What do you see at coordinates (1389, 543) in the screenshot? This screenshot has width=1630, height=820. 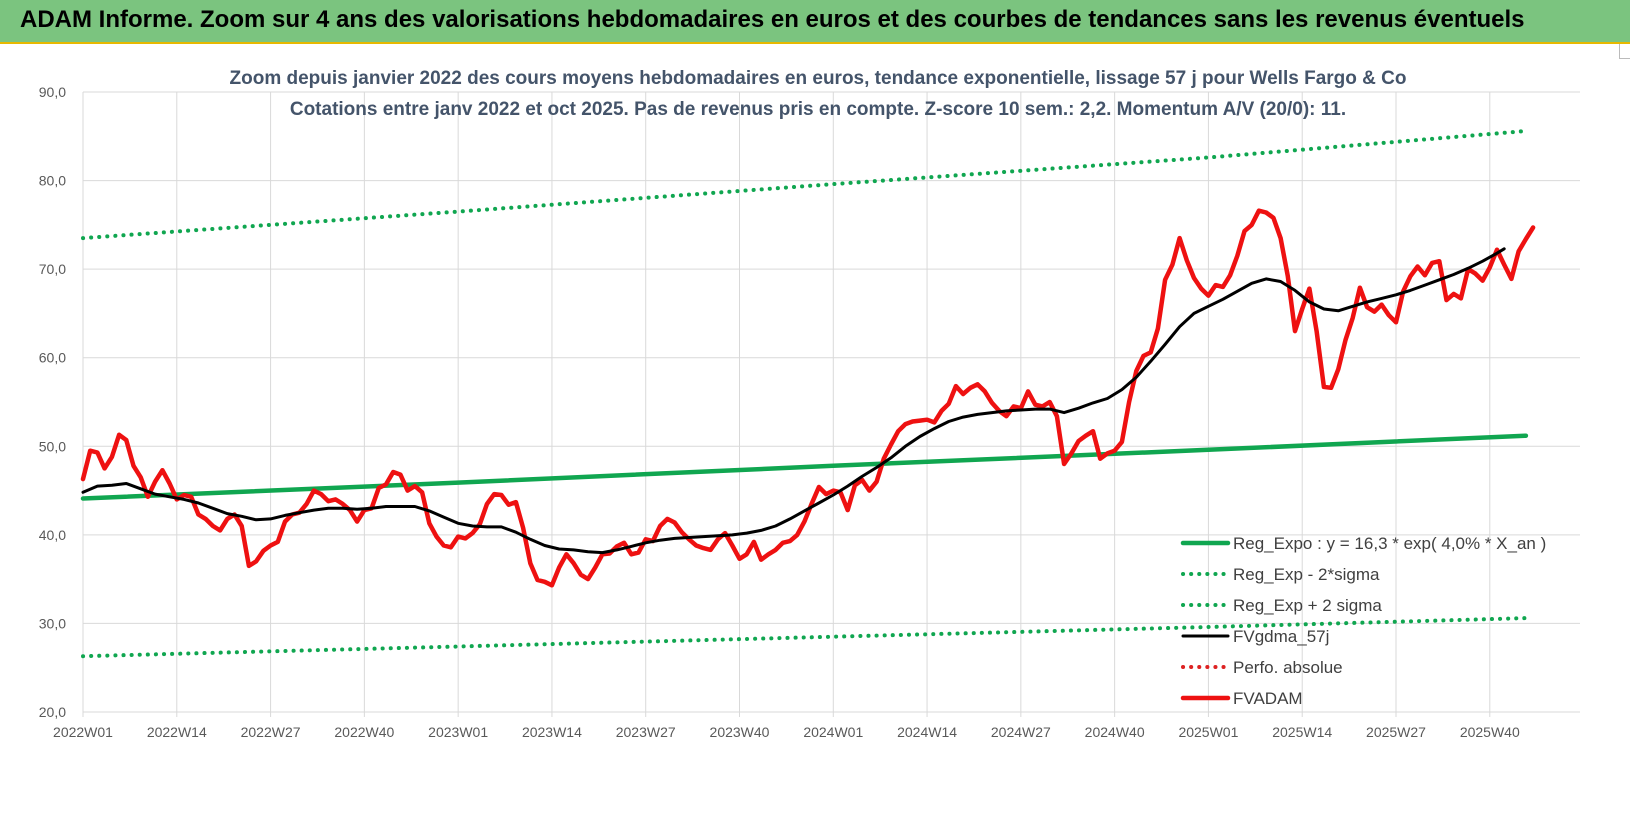 I see `legend-label: Reg_Expo : y = 16,3 * exp( 4,0% * X_an )` at bounding box center [1389, 543].